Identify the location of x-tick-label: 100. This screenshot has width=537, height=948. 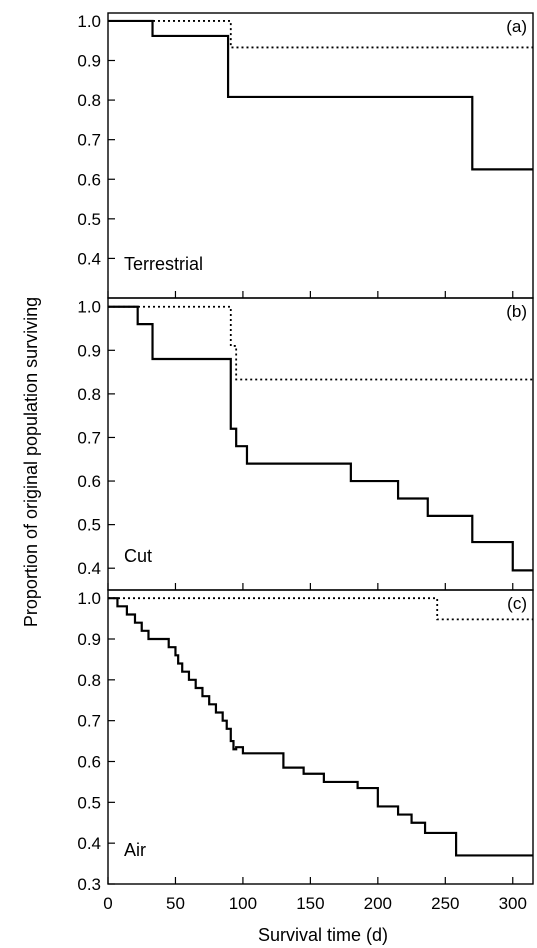
(243, 903).